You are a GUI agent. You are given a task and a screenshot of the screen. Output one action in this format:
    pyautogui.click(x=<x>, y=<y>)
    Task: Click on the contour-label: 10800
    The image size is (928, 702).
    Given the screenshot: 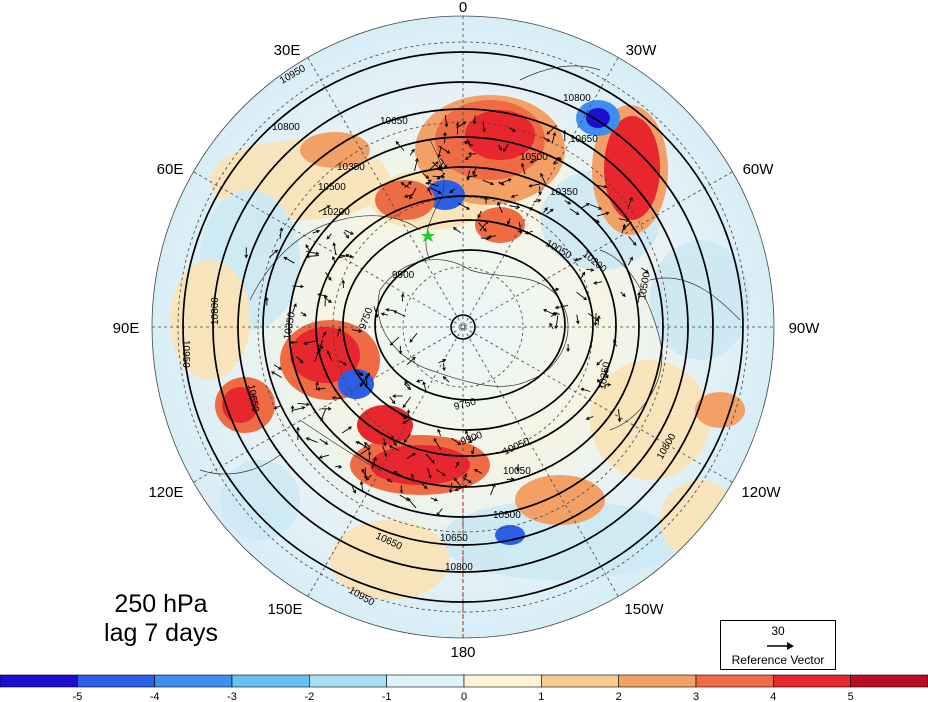 What is the action you would take?
    pyautogui.click(x=577, y=98)
    